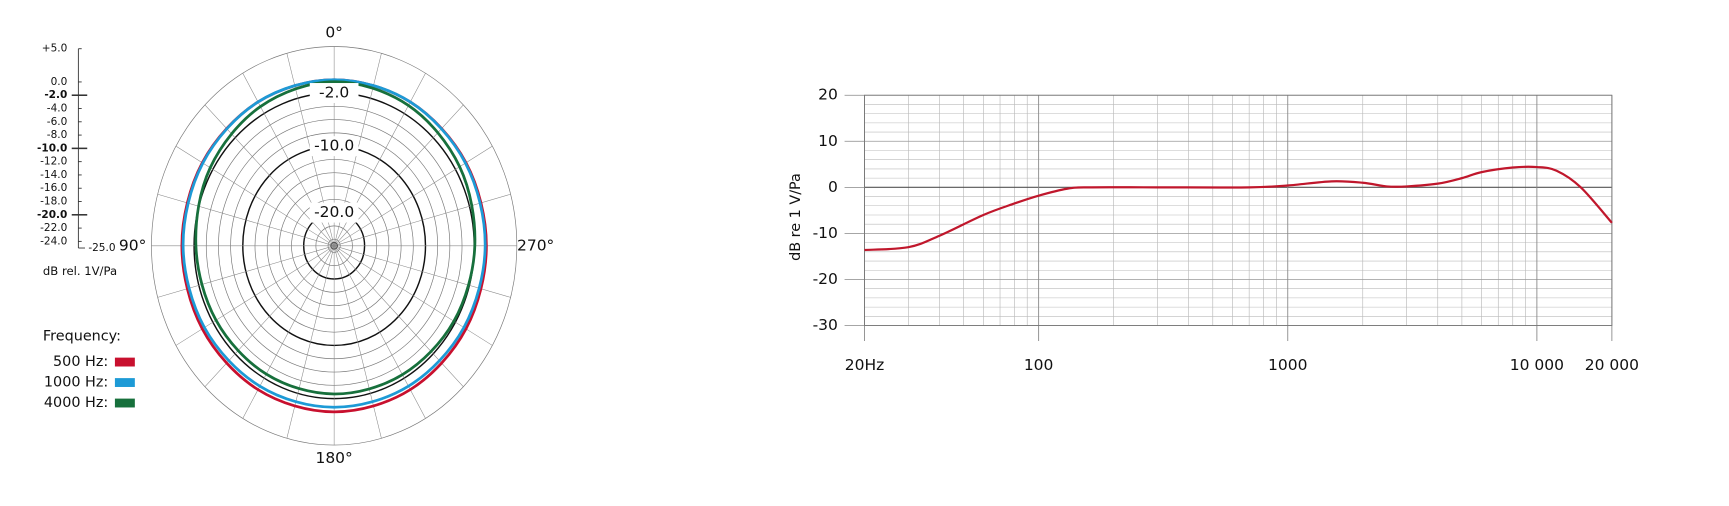 Image resolution: width=1729 pixels, height=506 pixels. Describe the element at coordinates (59, 82) in the screenshot. I see `scale-label: 0.0` at that location.